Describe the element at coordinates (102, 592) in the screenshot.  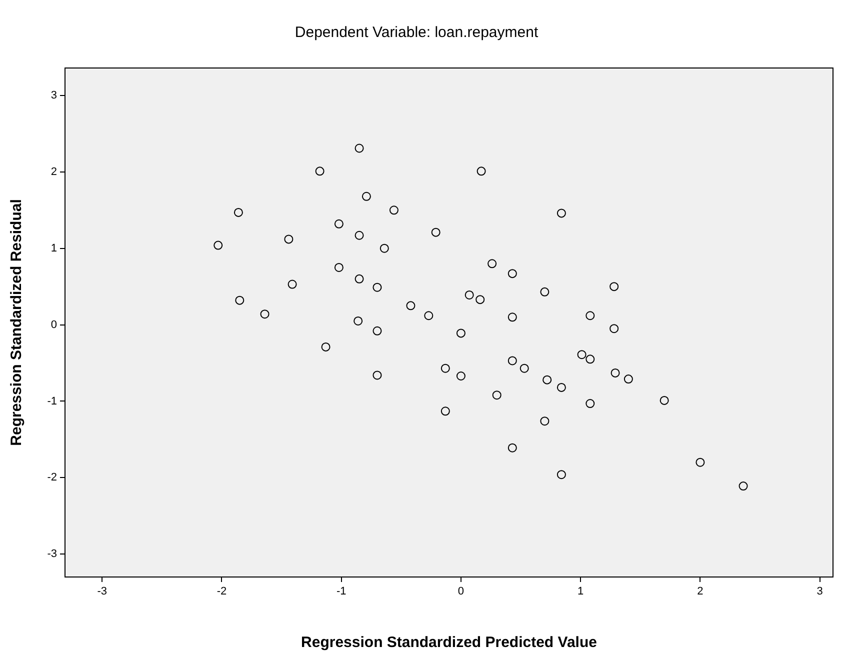
I see `x-tick-label: -3` at that location.